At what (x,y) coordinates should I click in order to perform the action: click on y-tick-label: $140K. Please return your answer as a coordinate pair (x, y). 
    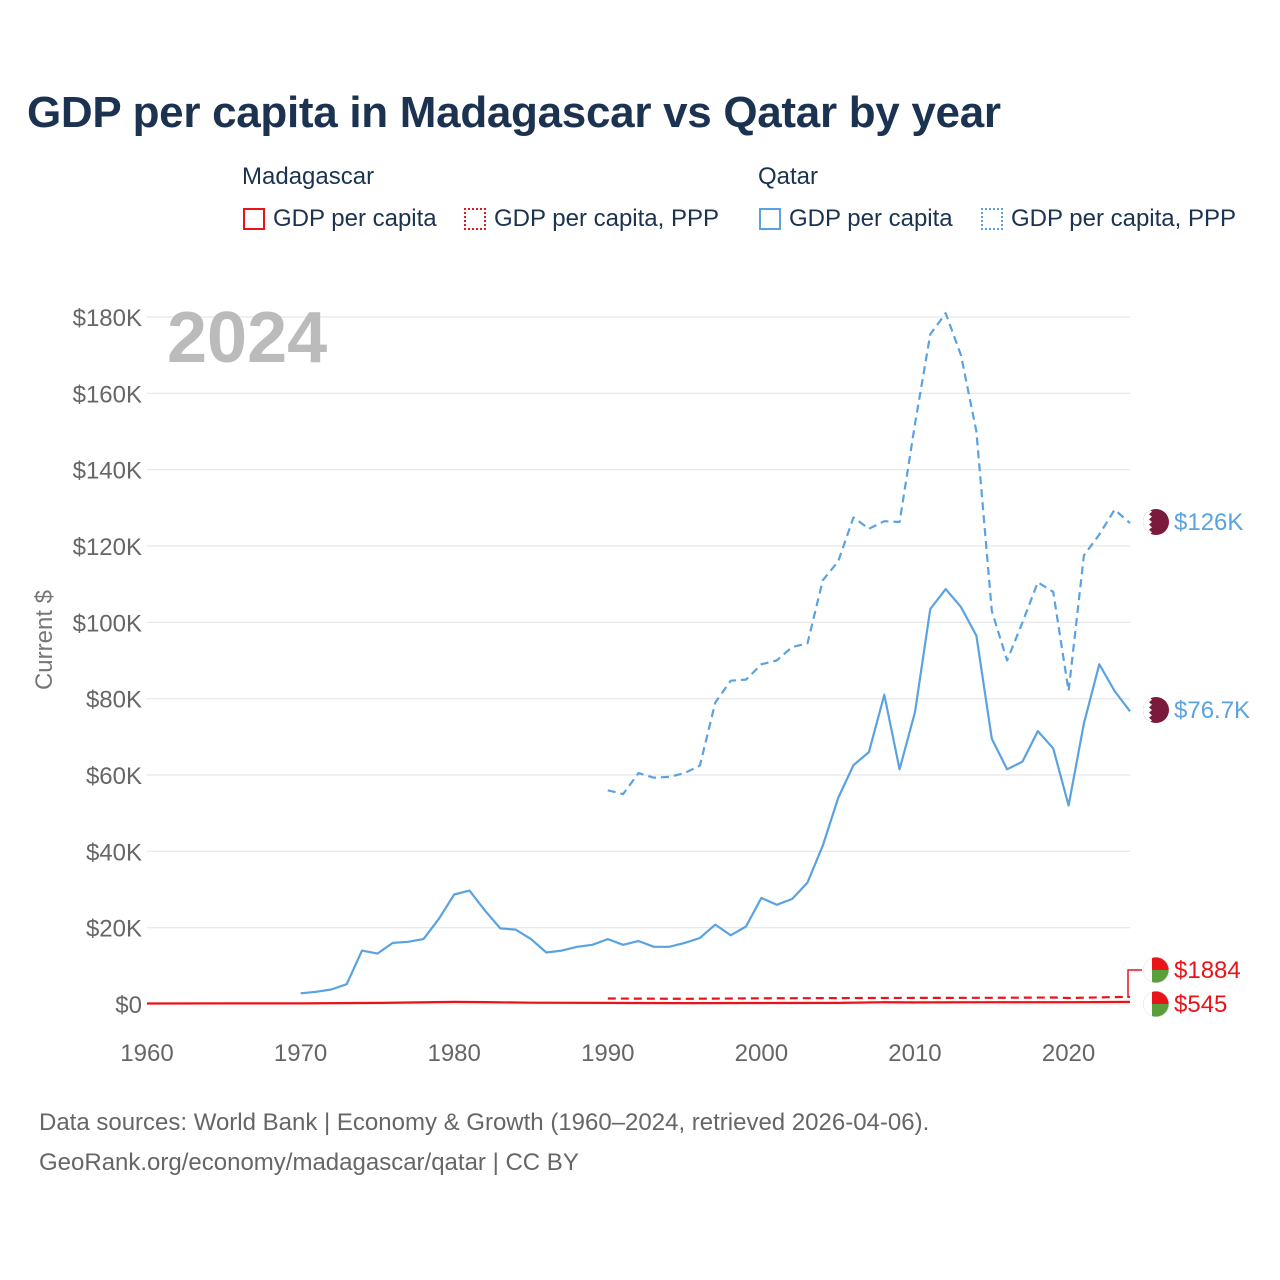
    Looking at the image, I should click on (107, 471).